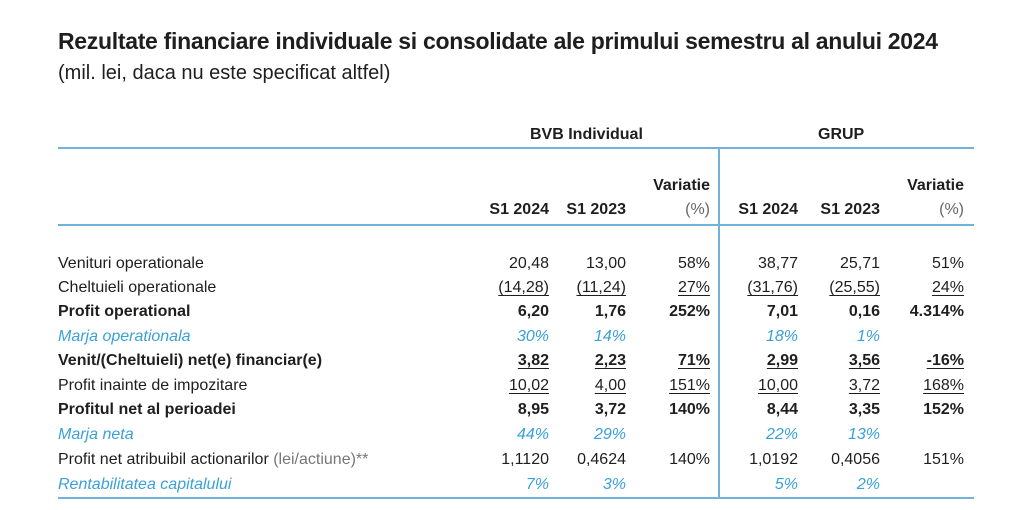 The width and height of the screenshot is (1024, 510). What do you see at coordinates (772, 287) in the screenshot?
I see `cell-s1-2024-grup: (31,76)` at bounding box center [772, 287].